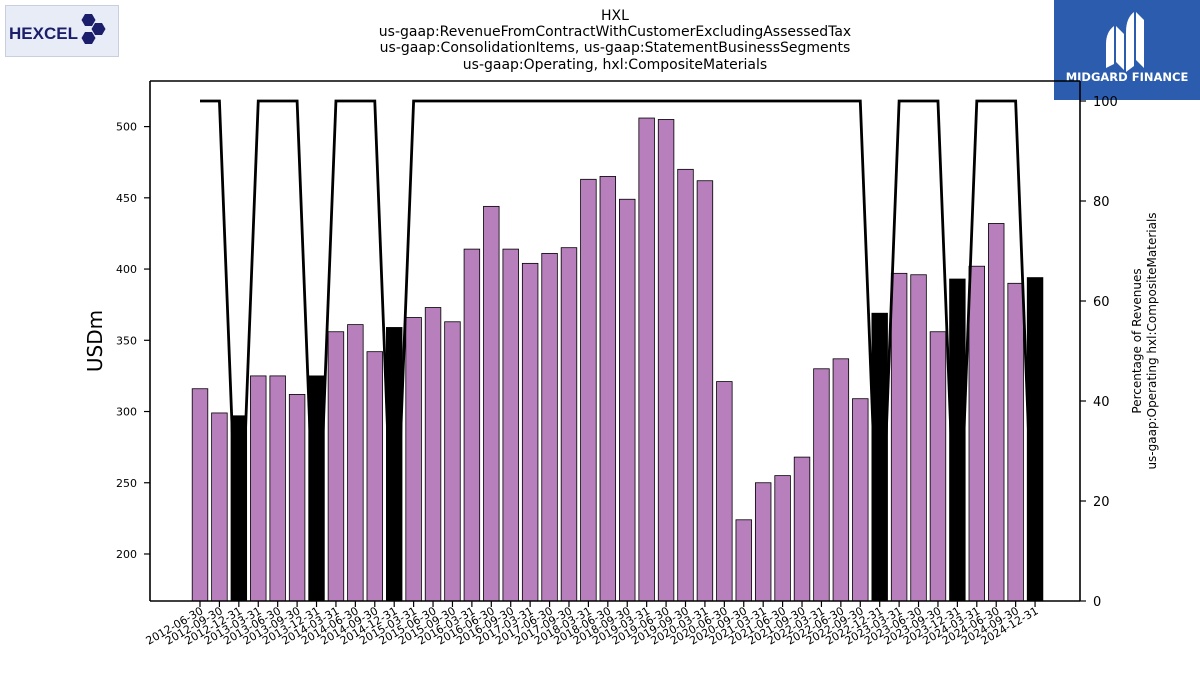  I want to click on y2-tick-label: 0, so click(1097, 602).